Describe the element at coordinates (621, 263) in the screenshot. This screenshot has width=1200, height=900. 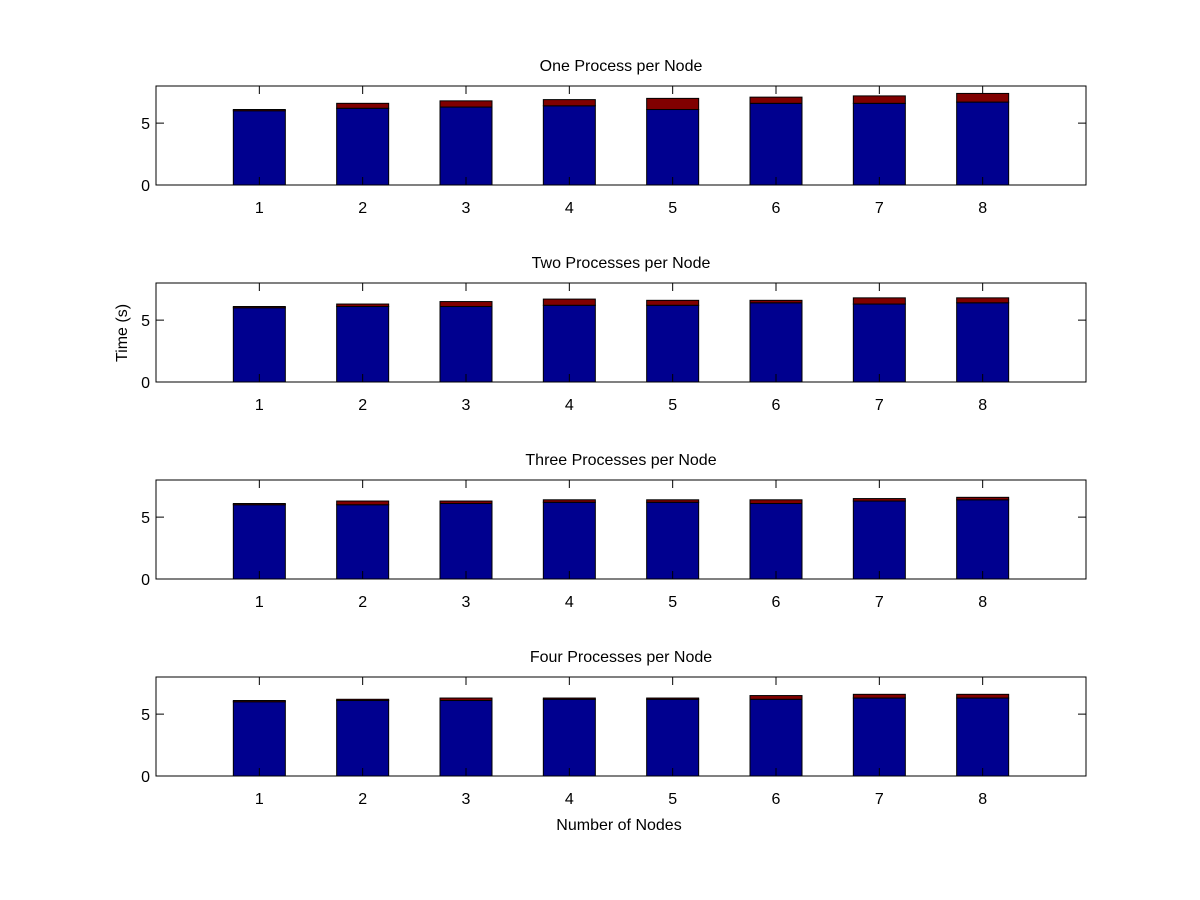
I see `subplot-title: Two Processes per Node` at that location.